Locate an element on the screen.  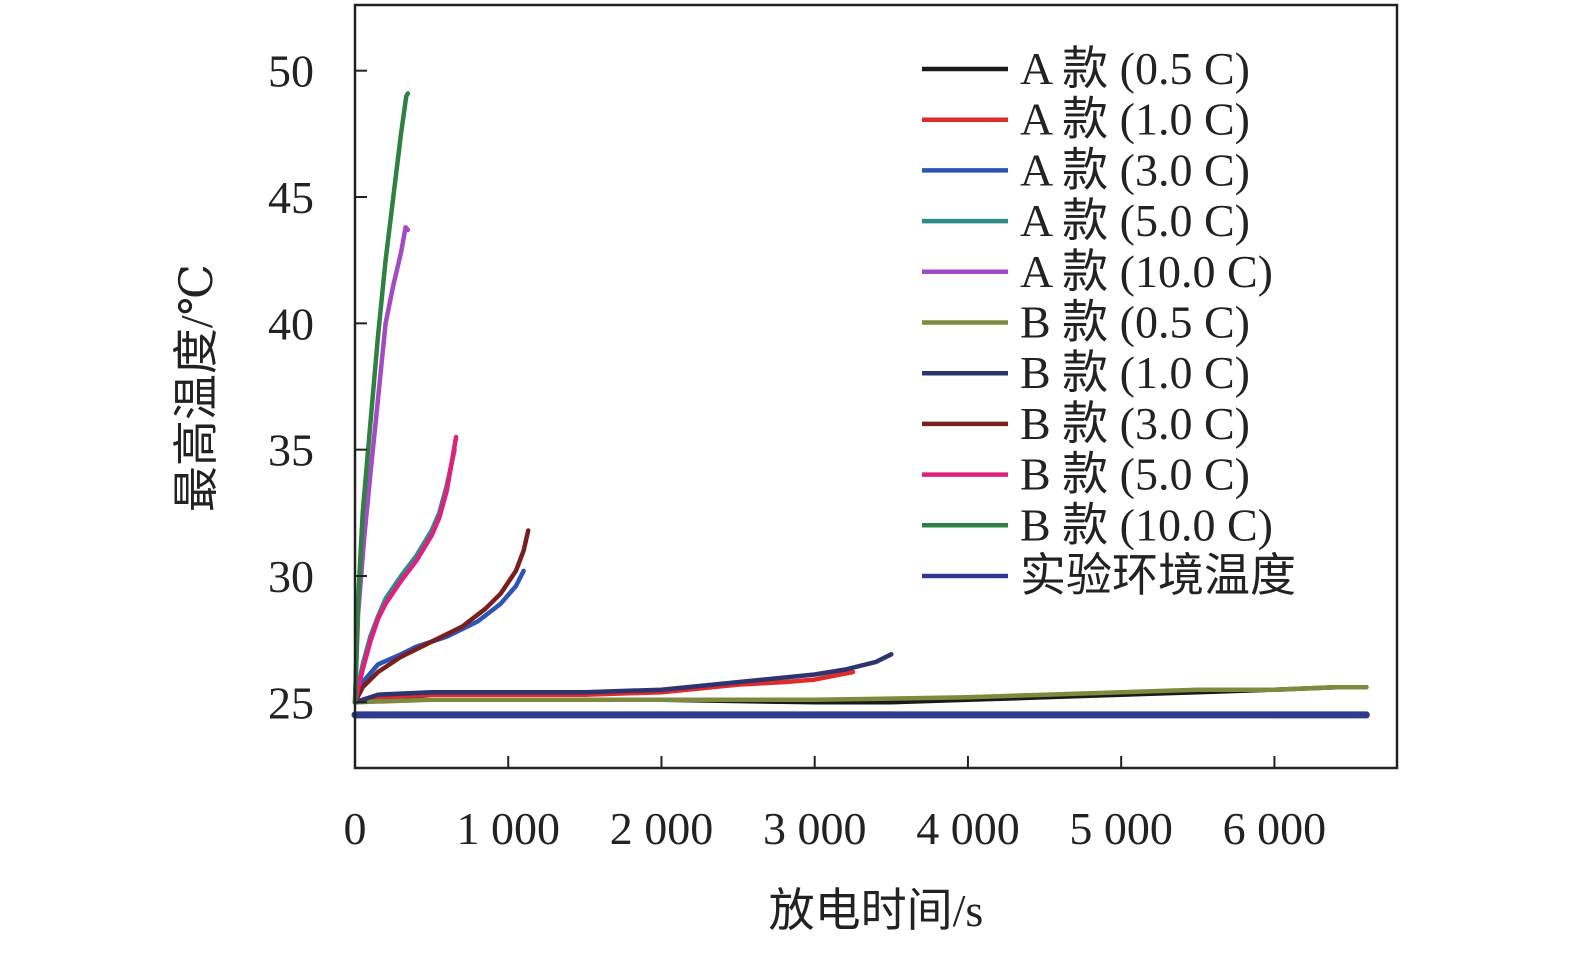
x-tick-label: 1 000 is located at coordinates (508, 828).